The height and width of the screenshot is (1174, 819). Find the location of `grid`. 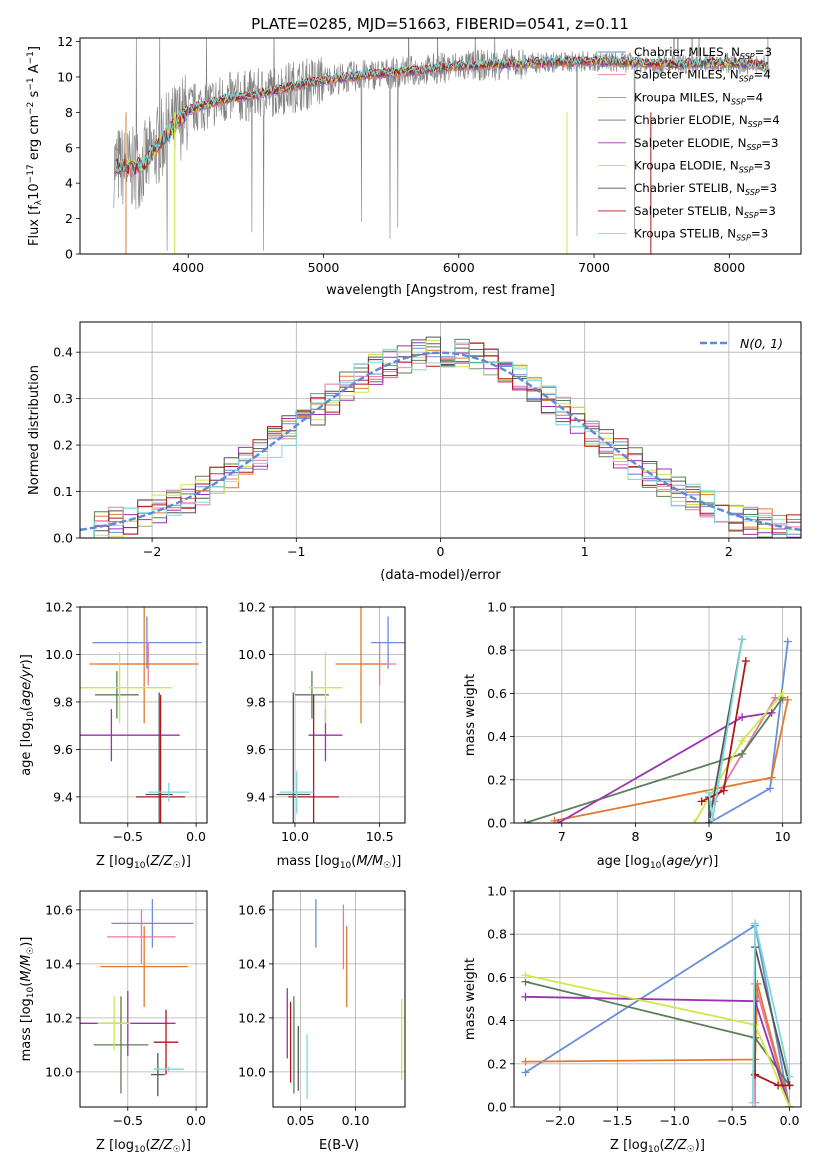

grid is located at coordinates (143, 999).